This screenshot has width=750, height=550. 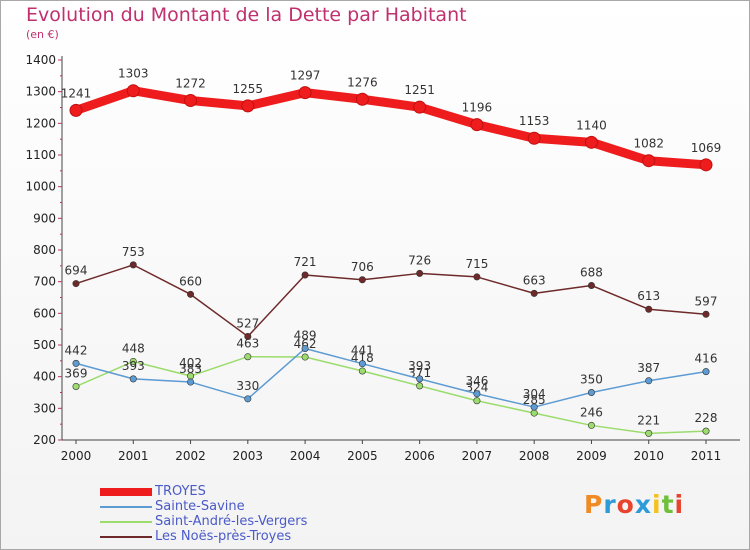 What do you see at coordinates (419, 260) in the screenshot?
I see `data-label: 726` at bounding box center [419, 260].